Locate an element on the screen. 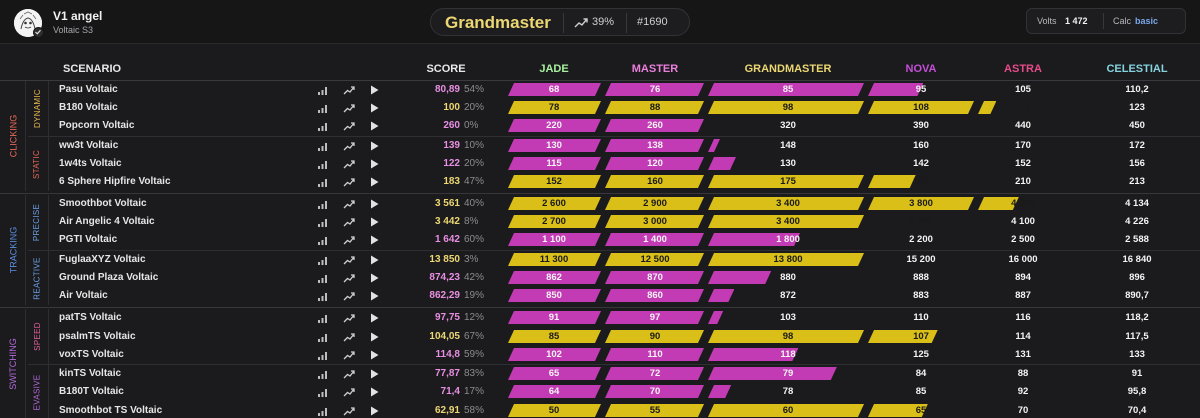  score-value: 183 is located at coordinates (451, 182).